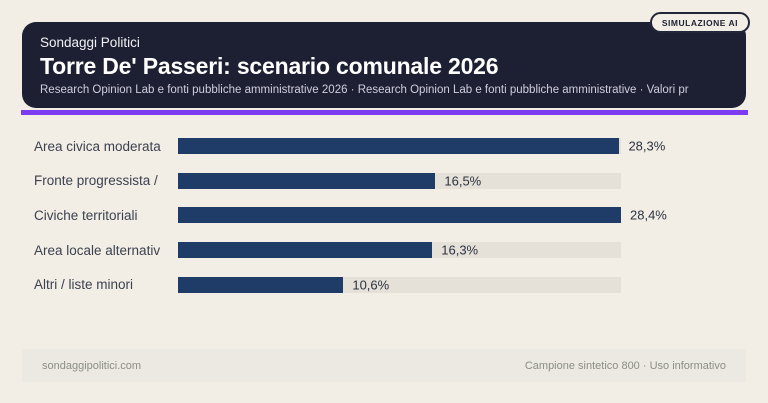  What do you see at coordinates (97, 250) in the screenshot?
I see `category-label: Area locale alternativ` at bounding box center [97, 250].